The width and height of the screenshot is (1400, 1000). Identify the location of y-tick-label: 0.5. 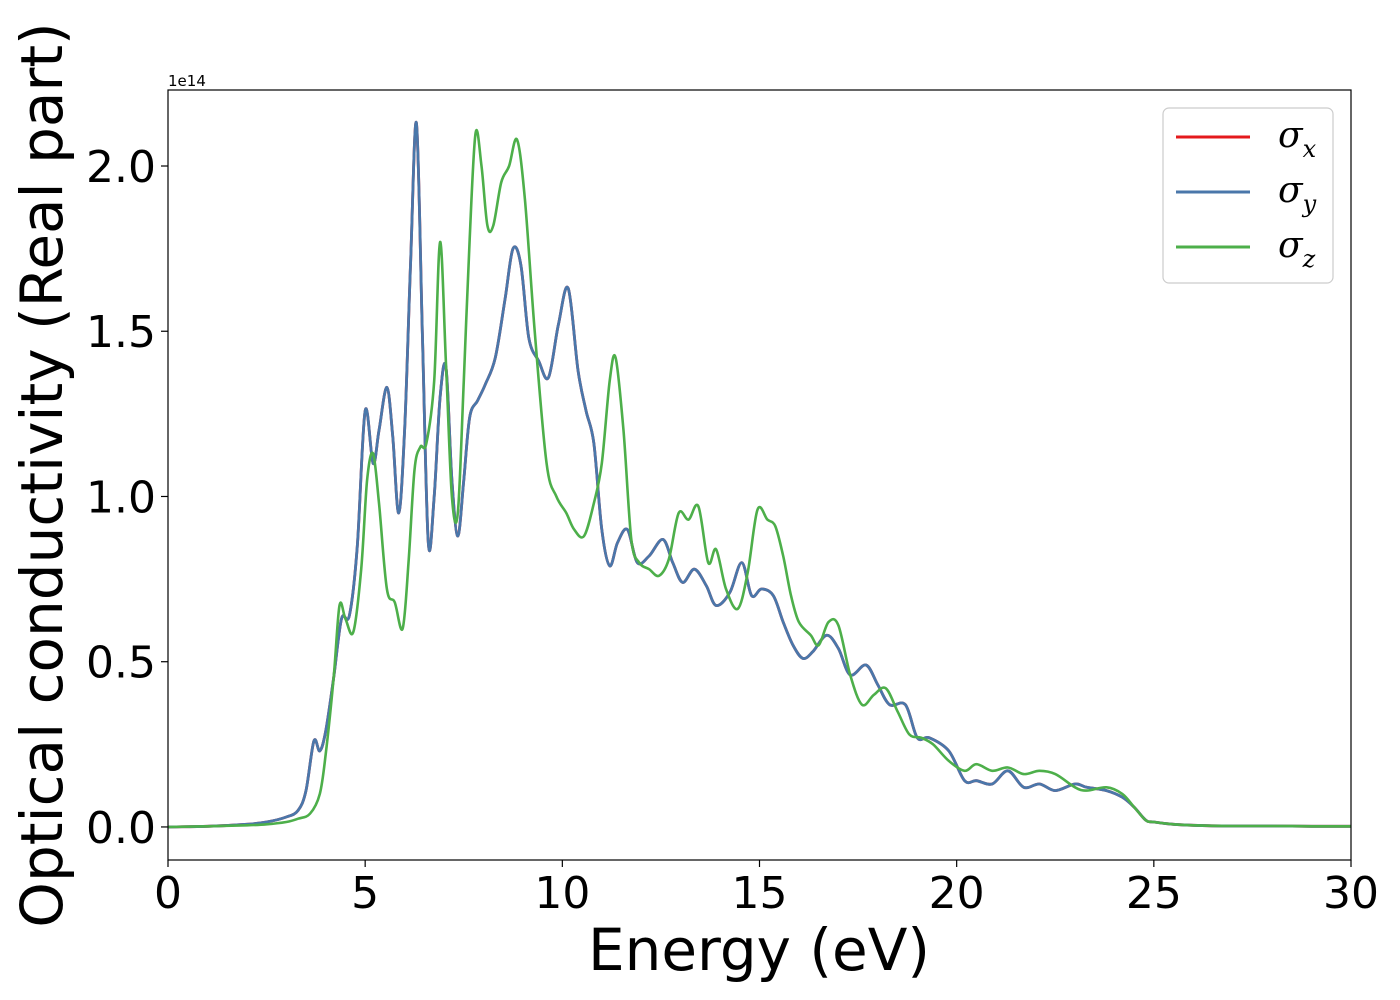
(121, 663).